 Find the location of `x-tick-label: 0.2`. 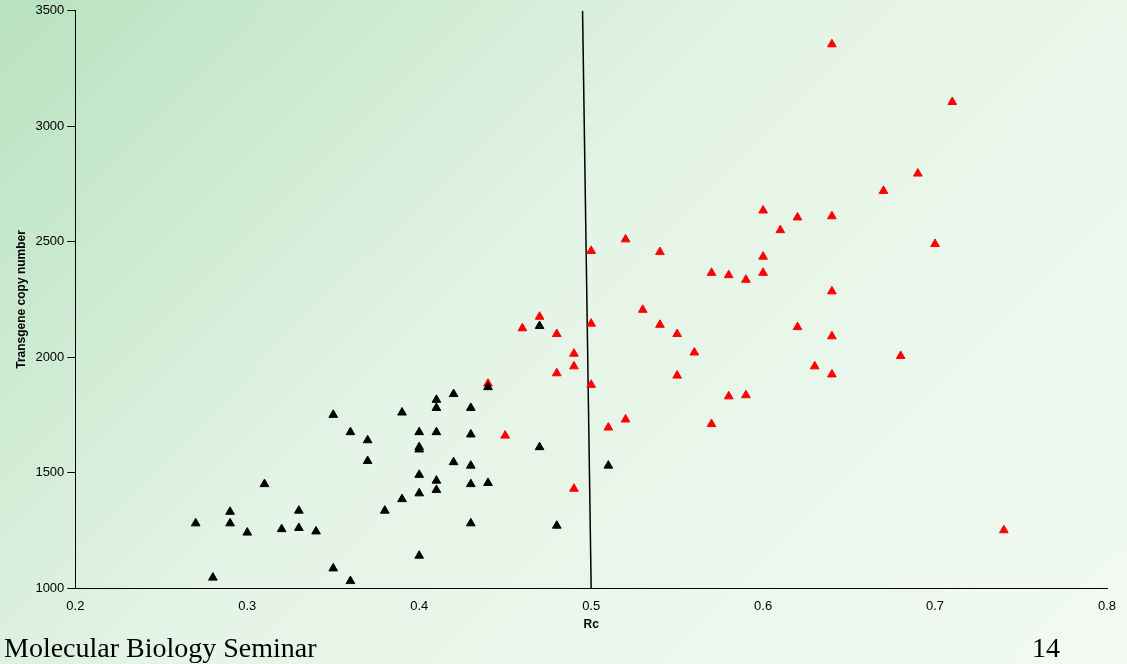

x-tick-label: 0.2 is located at coordinates (75, 606).